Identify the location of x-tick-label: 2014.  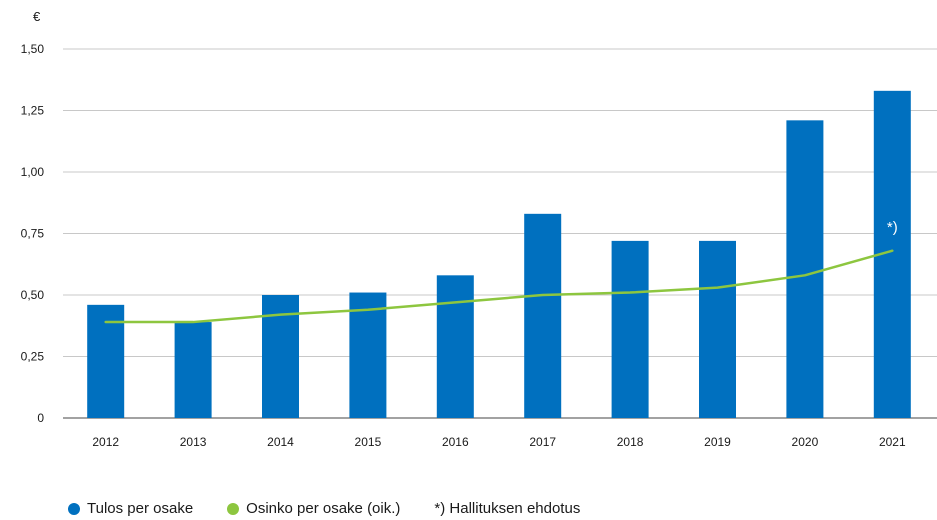
(280, 442).